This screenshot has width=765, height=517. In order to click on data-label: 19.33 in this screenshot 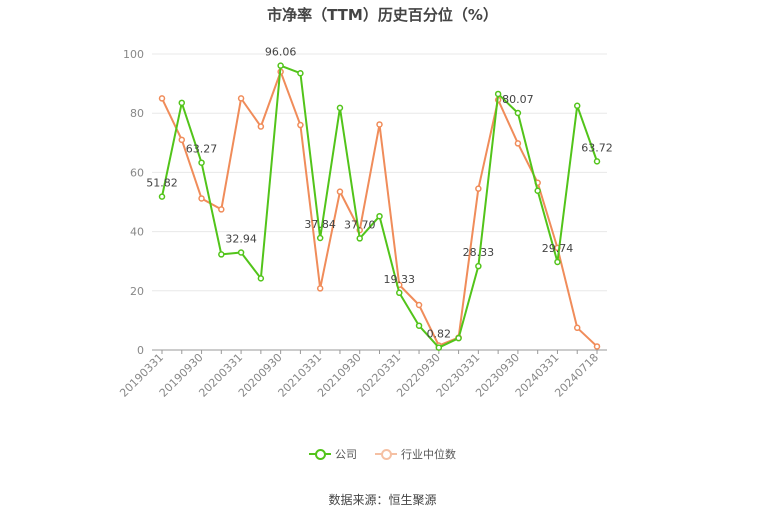, I will do `click(400, 279)`.